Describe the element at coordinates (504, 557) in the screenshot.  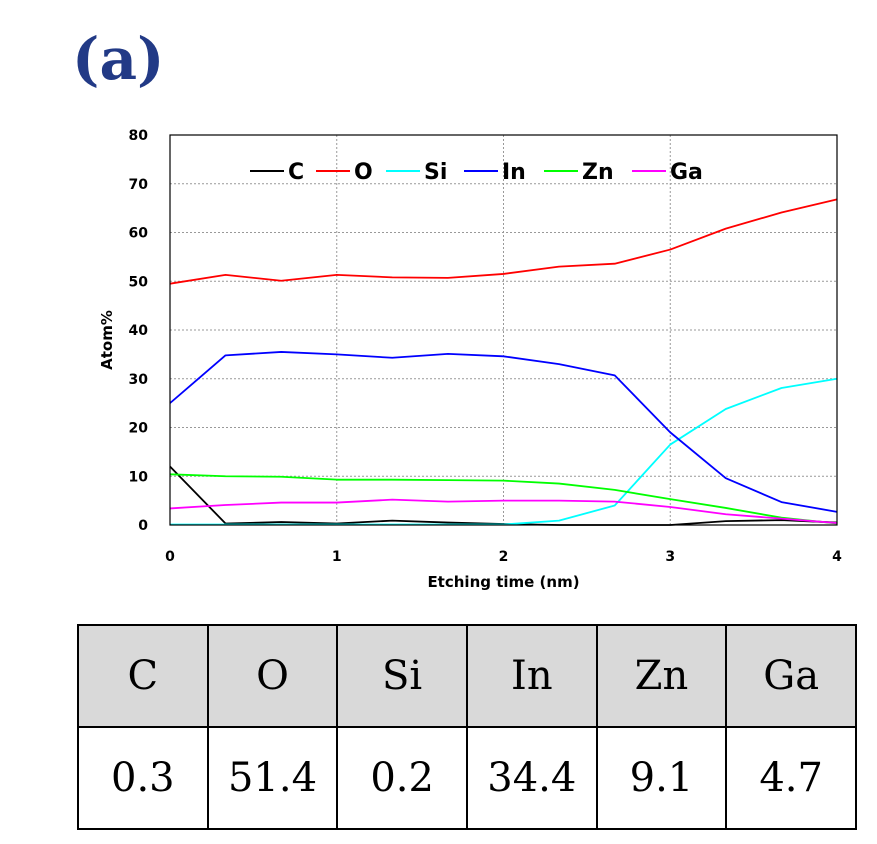
I see `x-tick-label: 2` at that location.